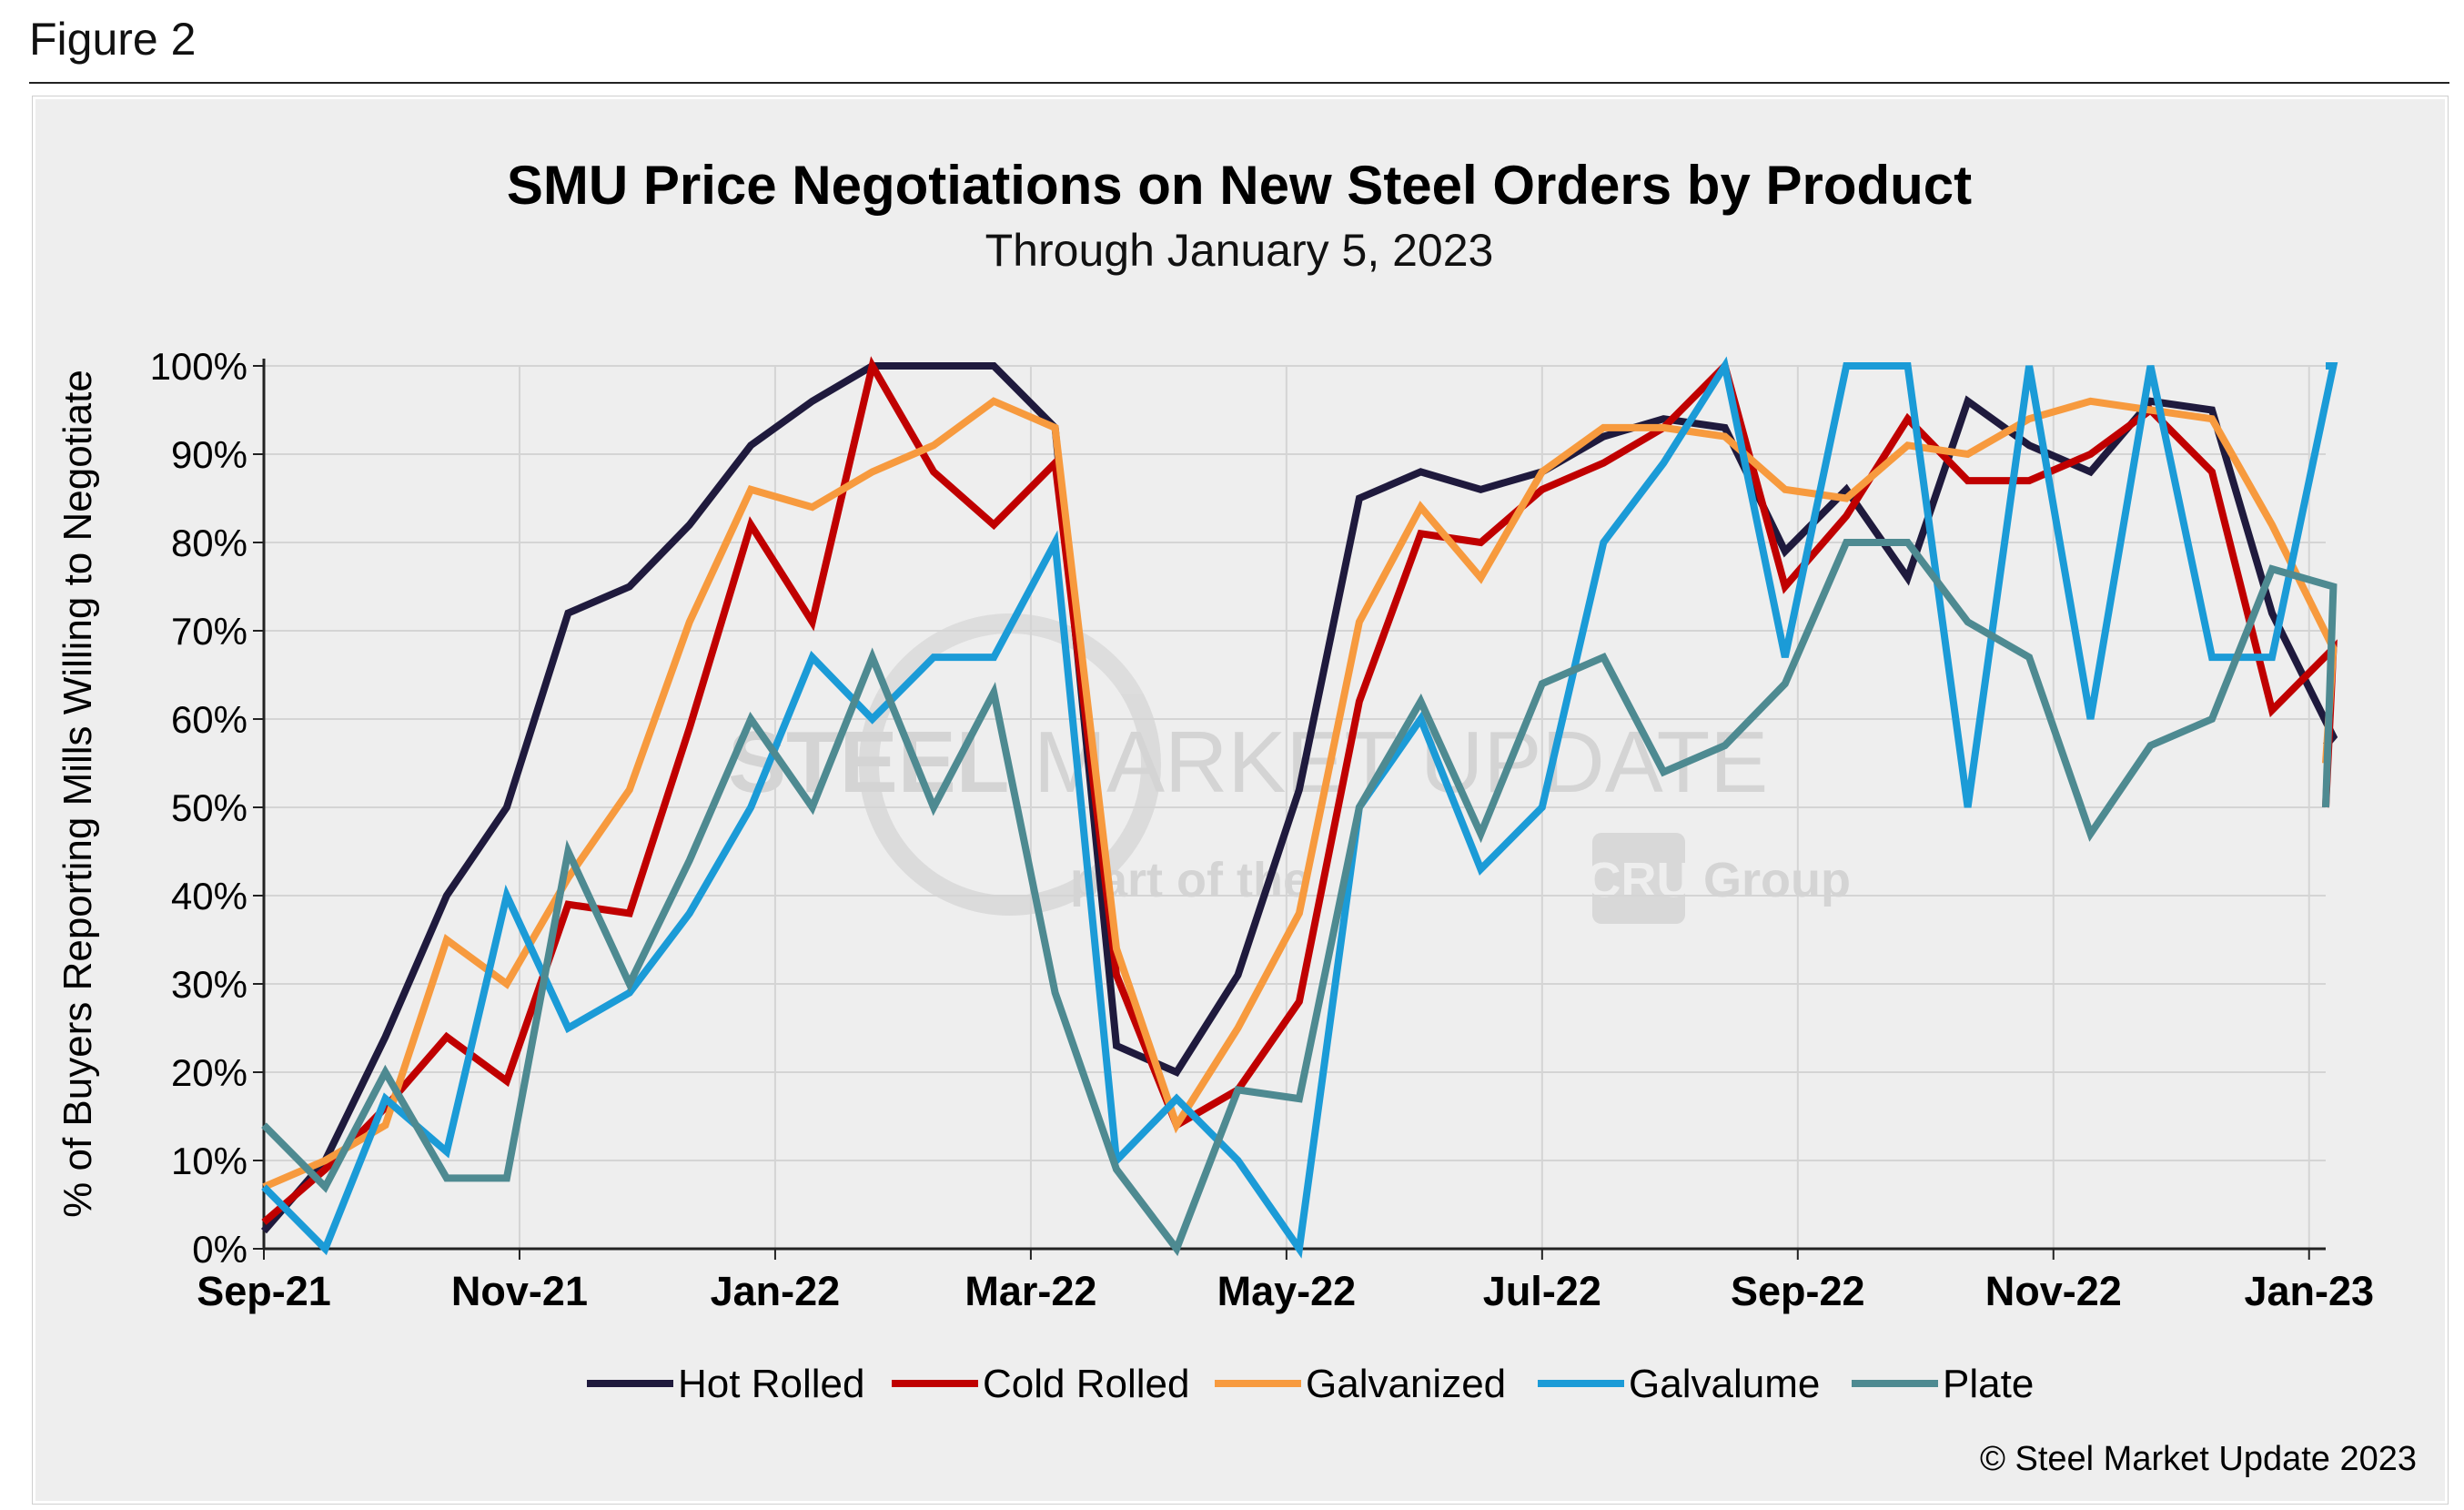  What do you see at coordinates (1777, 880) in the screenshot?
I see `watermark-group: Group` at bounding box center [1777, 880].